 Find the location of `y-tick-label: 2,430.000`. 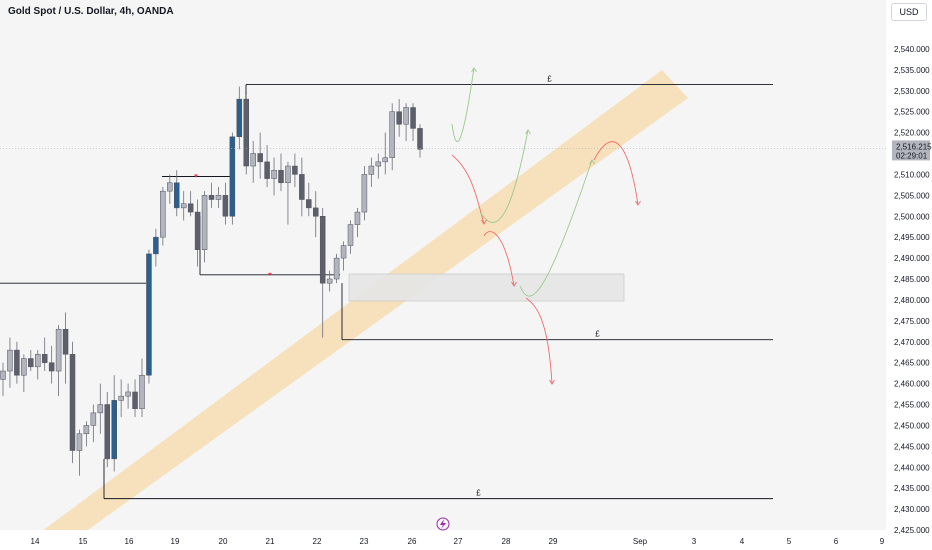

y-tick-label: 2,430.000 is located at coordinates (912, 509).